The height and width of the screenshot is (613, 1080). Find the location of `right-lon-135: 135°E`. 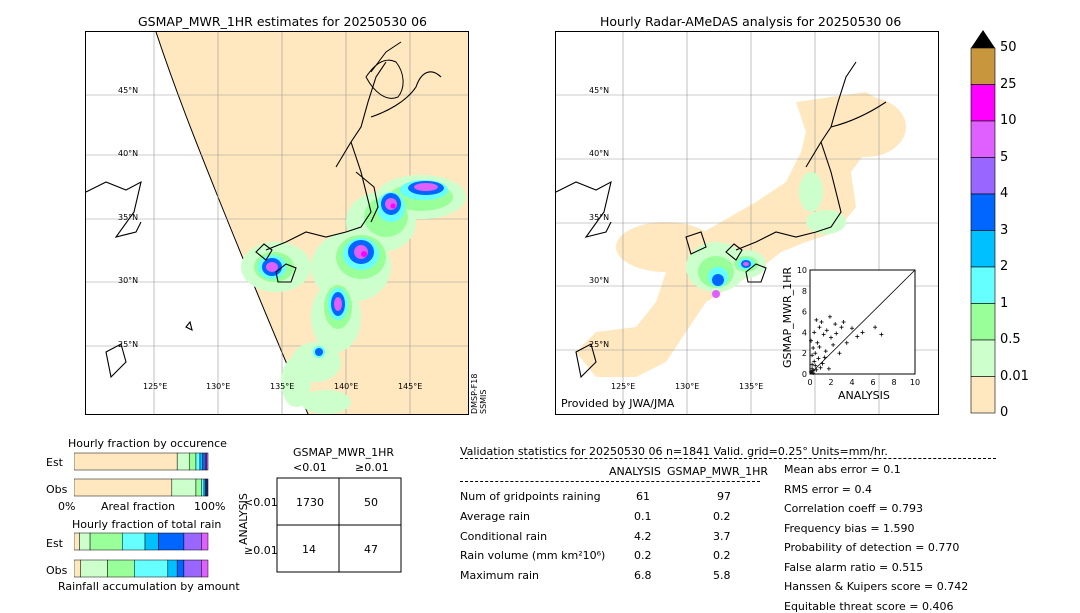

right-lon-135: 135°E is located at coordinates (751, 386).